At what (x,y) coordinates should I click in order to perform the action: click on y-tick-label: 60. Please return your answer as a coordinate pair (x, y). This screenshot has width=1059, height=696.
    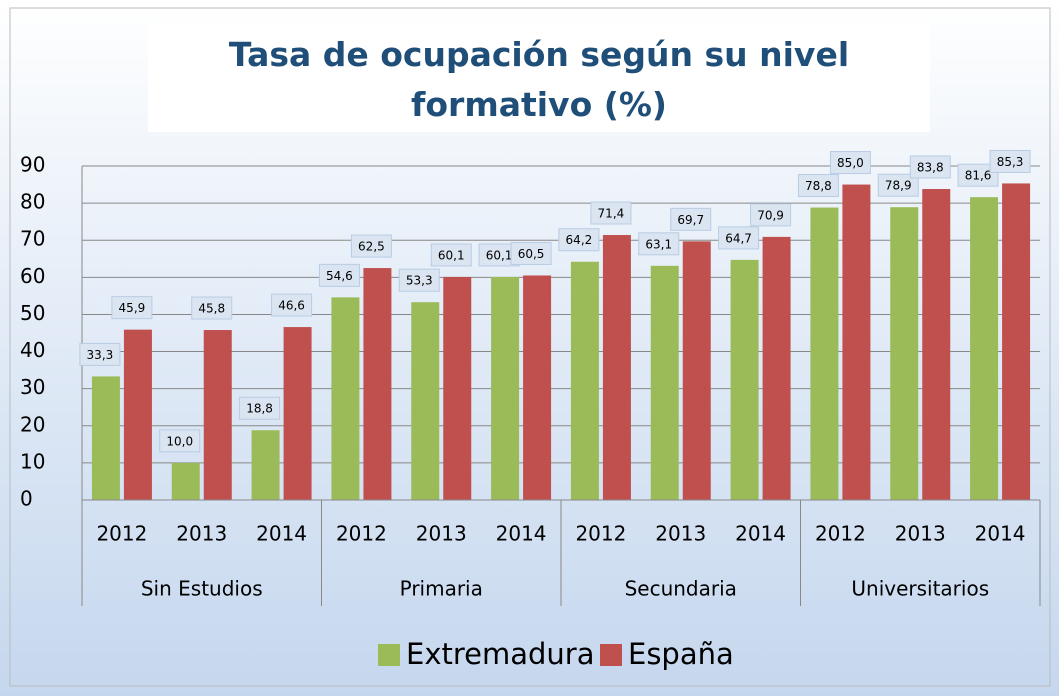
    Looking at the image, I should click on (32, 276).